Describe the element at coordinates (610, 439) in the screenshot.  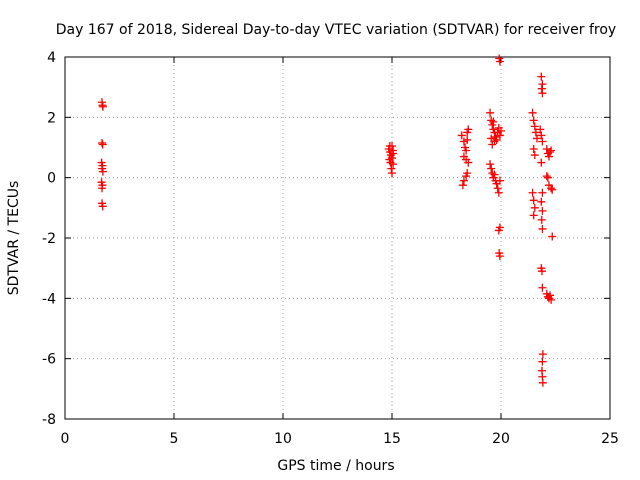
I see `x-tick-label: 25` at that location.